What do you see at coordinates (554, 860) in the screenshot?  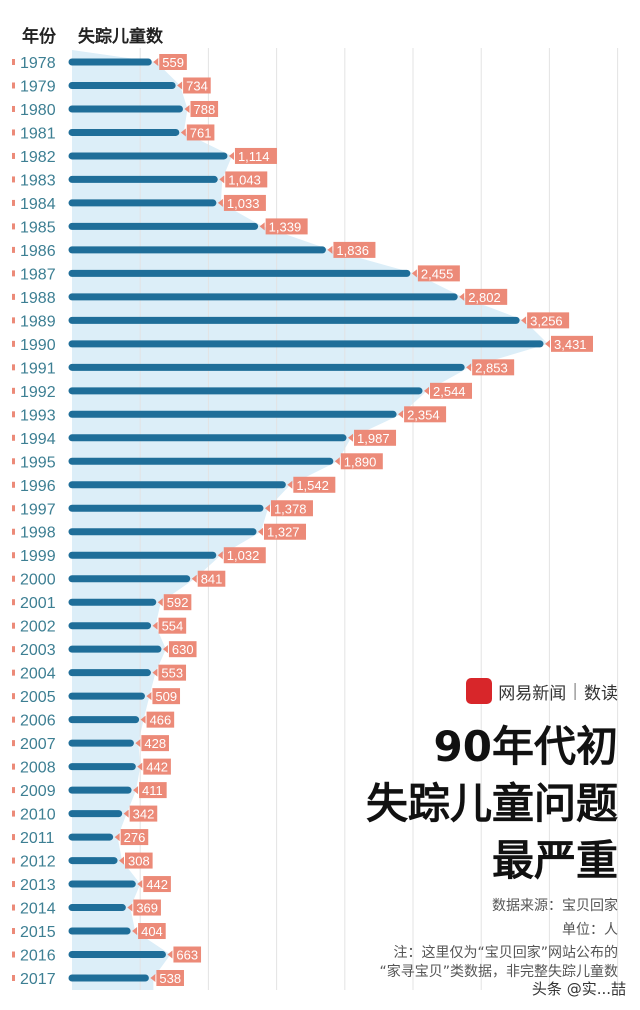 I see `title-line: 最严重` at bounding box center [554, 860].